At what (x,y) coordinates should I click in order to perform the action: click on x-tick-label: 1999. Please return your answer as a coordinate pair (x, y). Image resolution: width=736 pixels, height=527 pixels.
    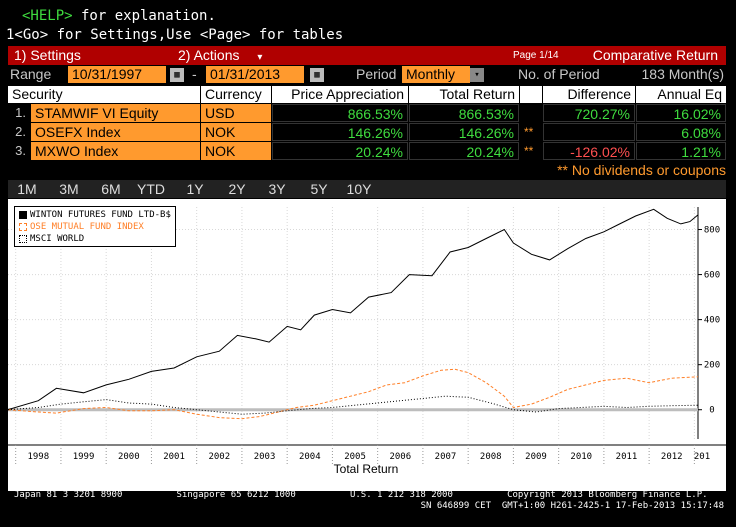
    Looking at the image, I should click on (84, 457).